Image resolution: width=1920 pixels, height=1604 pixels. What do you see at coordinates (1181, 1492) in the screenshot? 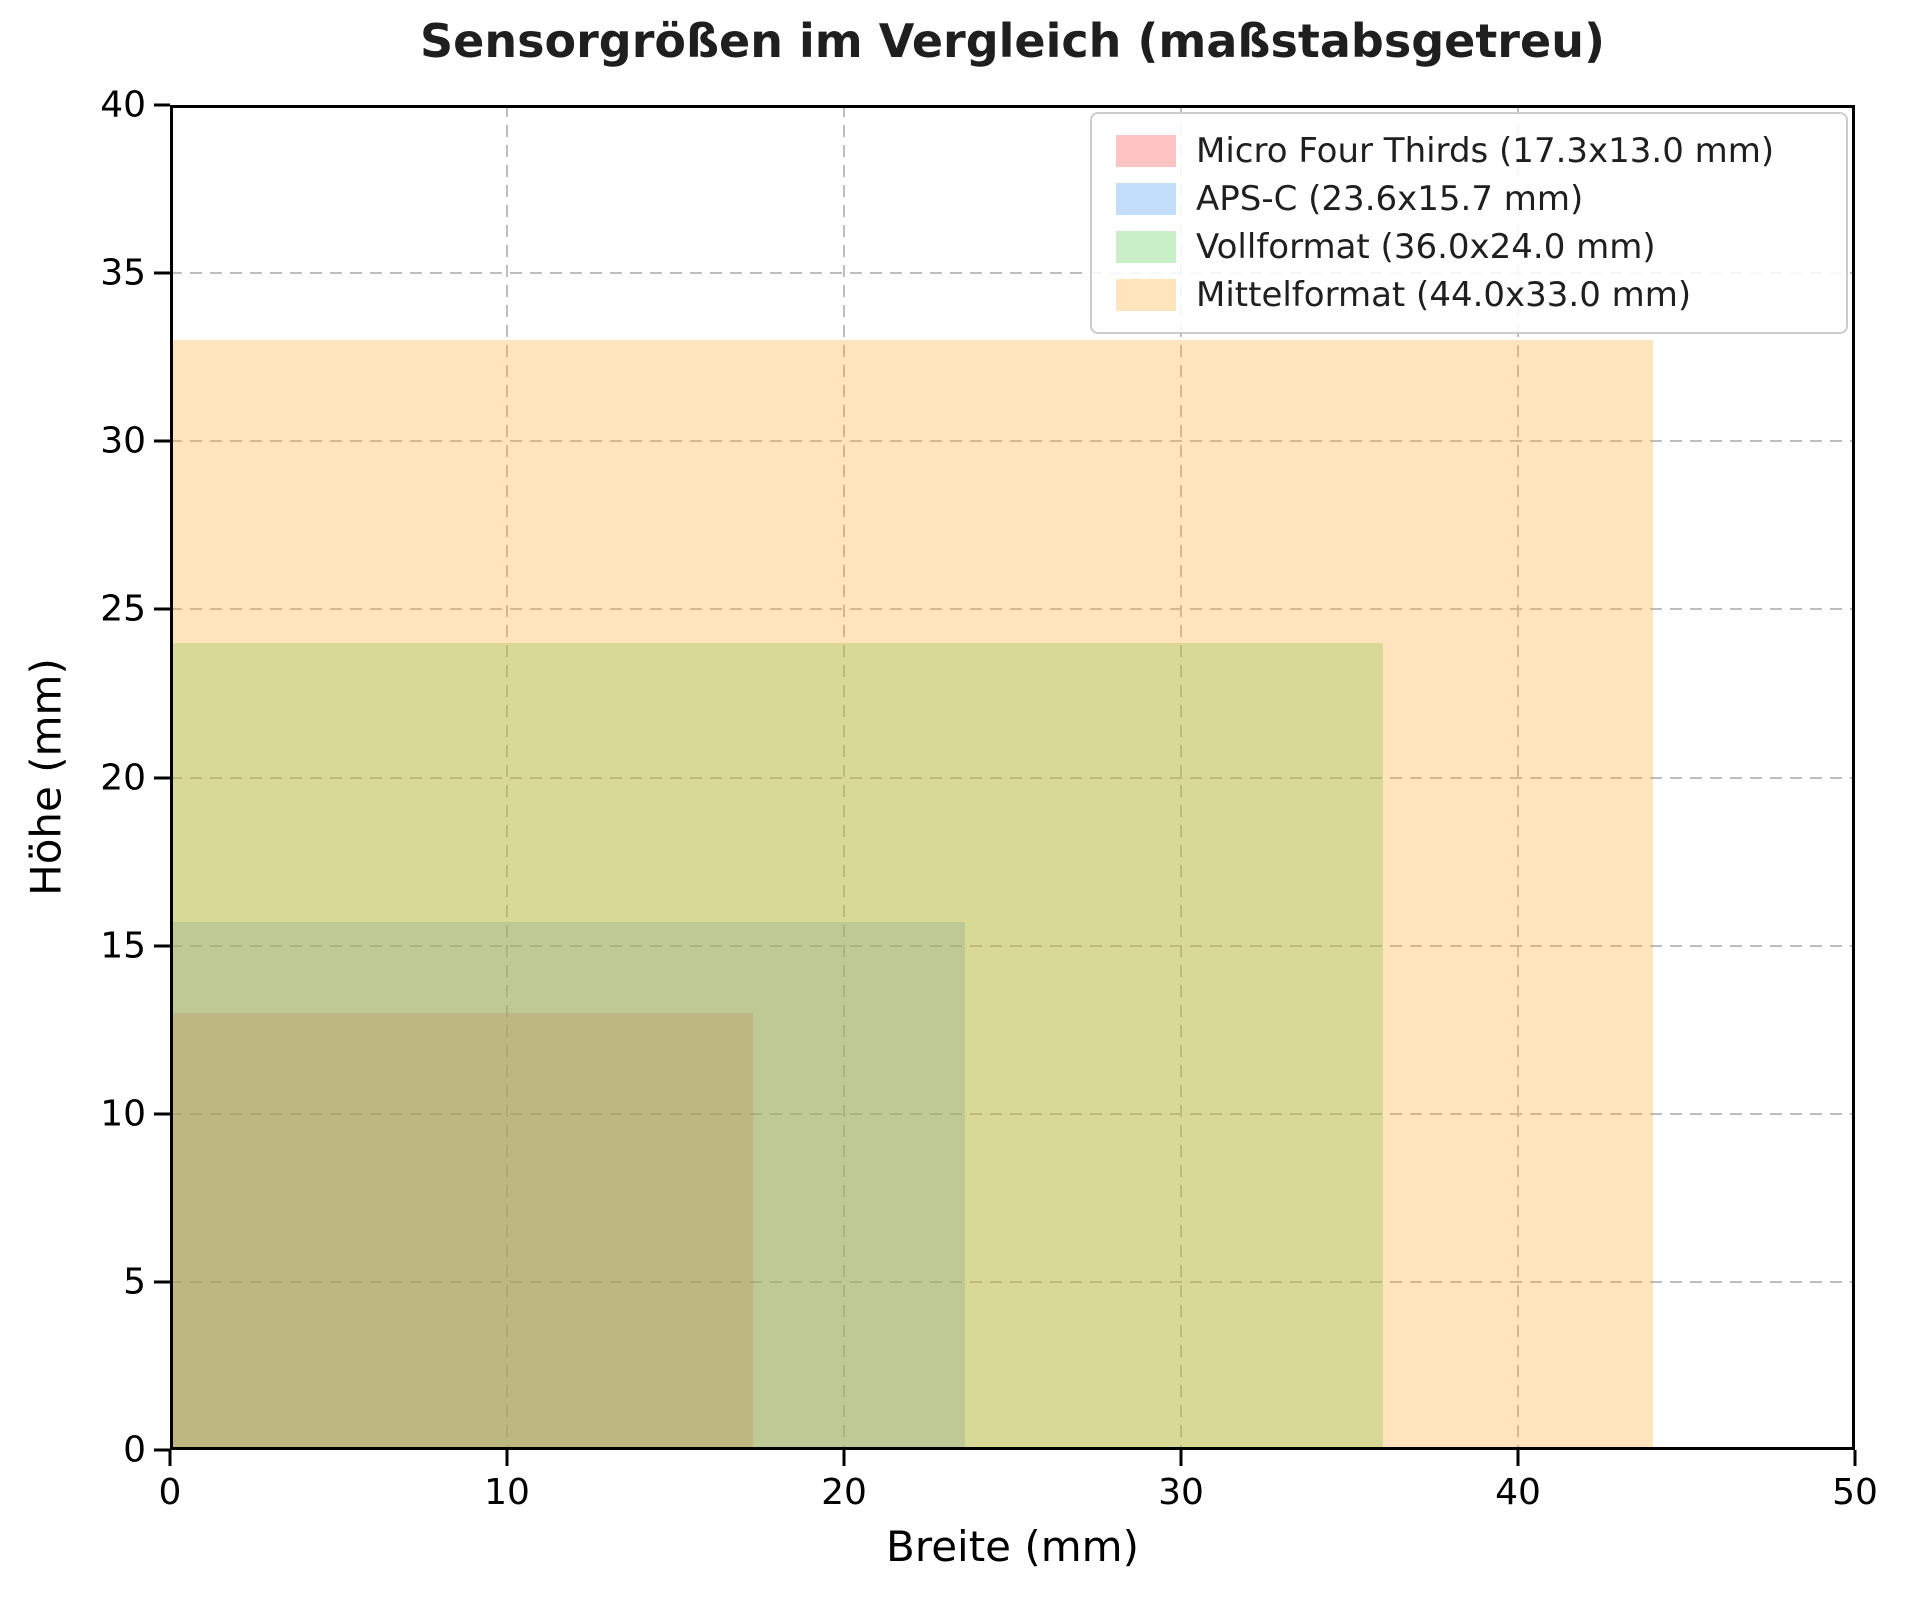
I see `x-tick-label: 30` at bounding box center [1181, 1492].